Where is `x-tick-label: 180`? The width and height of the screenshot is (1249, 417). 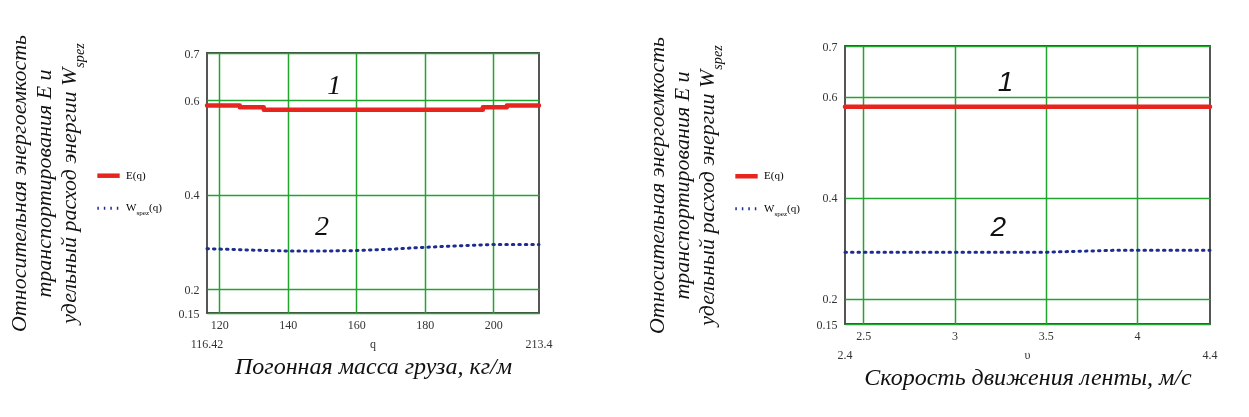
x-tick-label: 180 is located at coordinates (425, 324).